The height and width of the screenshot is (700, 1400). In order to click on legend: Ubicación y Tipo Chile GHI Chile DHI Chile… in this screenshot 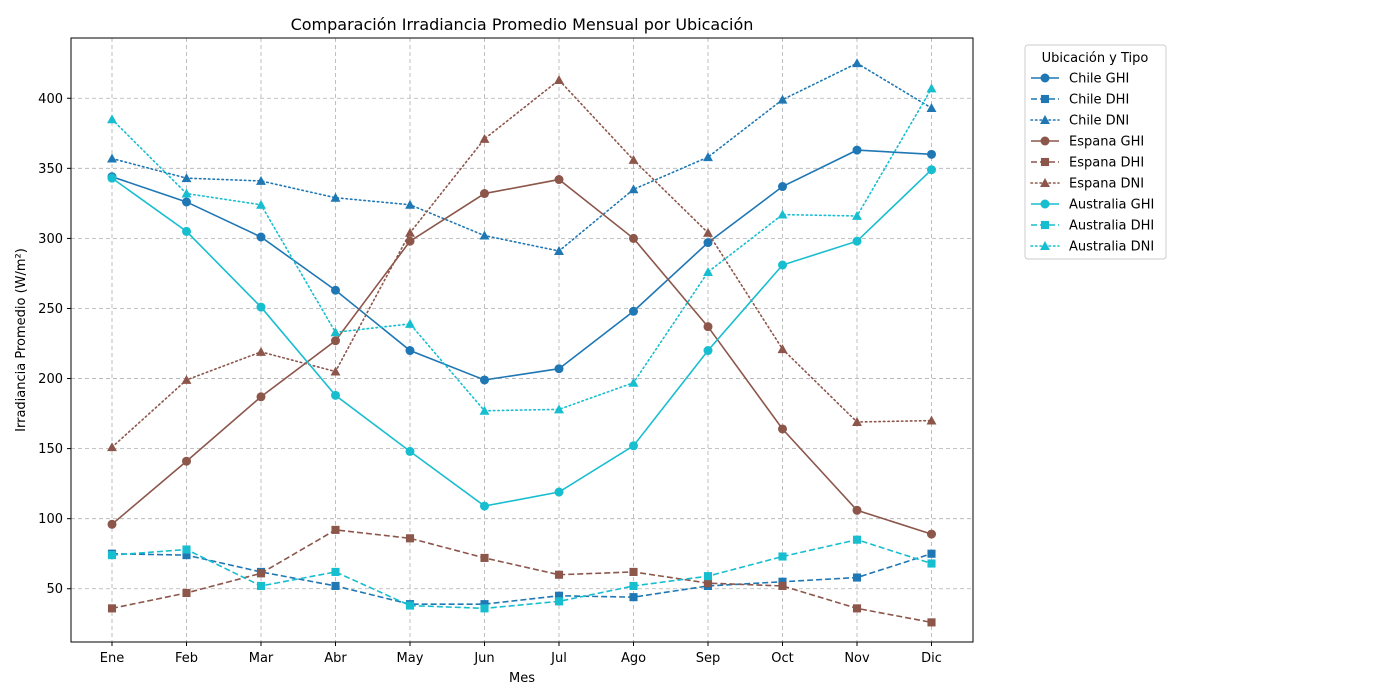, I will do `click(1095, 152)`.